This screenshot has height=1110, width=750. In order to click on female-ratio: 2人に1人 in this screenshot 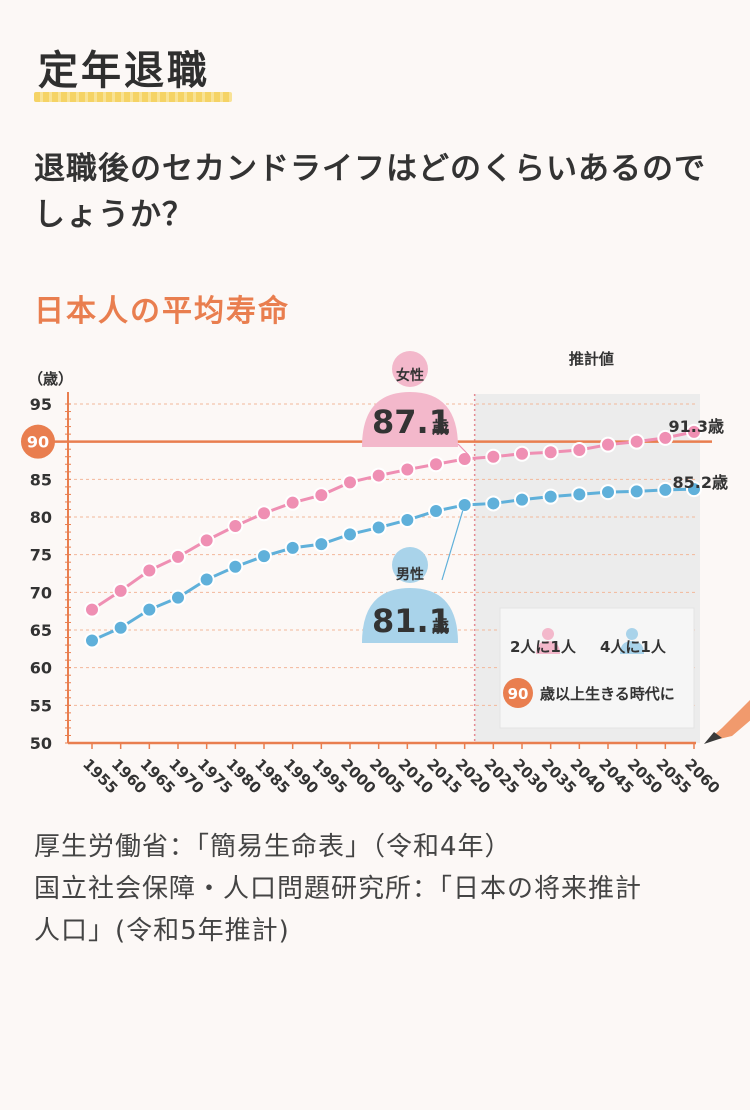, I will do `click(543, 647)`.